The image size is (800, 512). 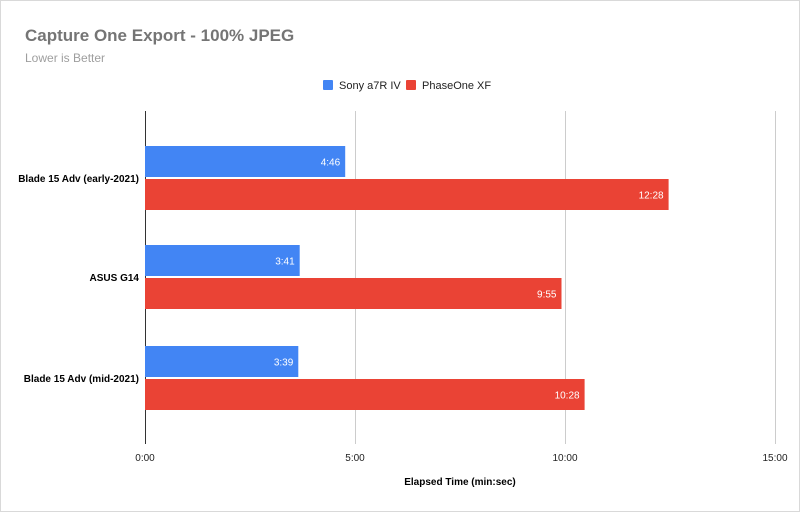 I want to click on x-tick-label: 5:00, so click(x=355, y=458).